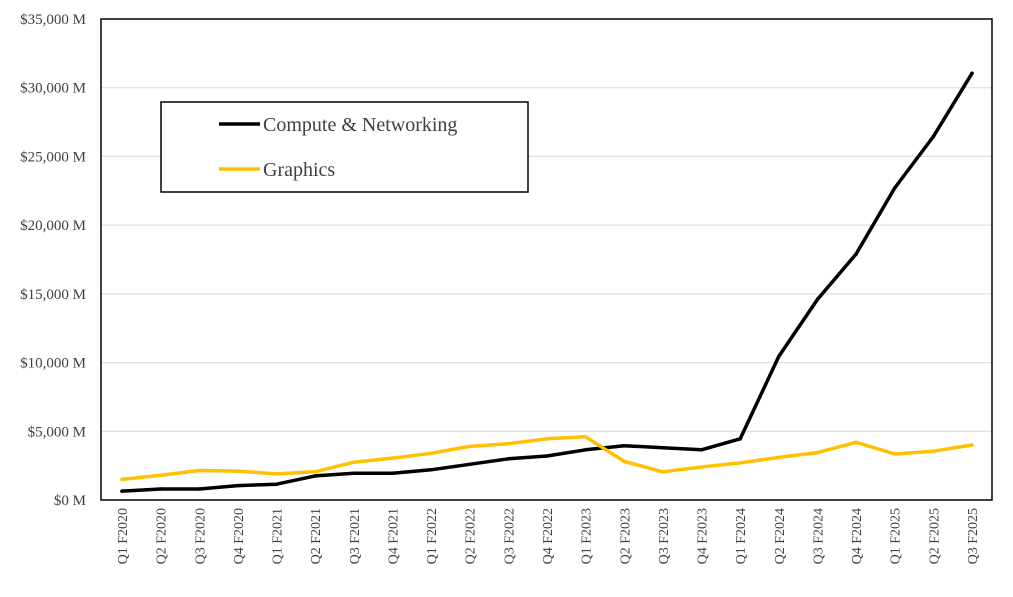 This screenshot has width=1013, height=597. Describe the element at coordinates (360, 125) in the screenshot. I see `legend-label-compute-networking: Compute & Networking` at that location.